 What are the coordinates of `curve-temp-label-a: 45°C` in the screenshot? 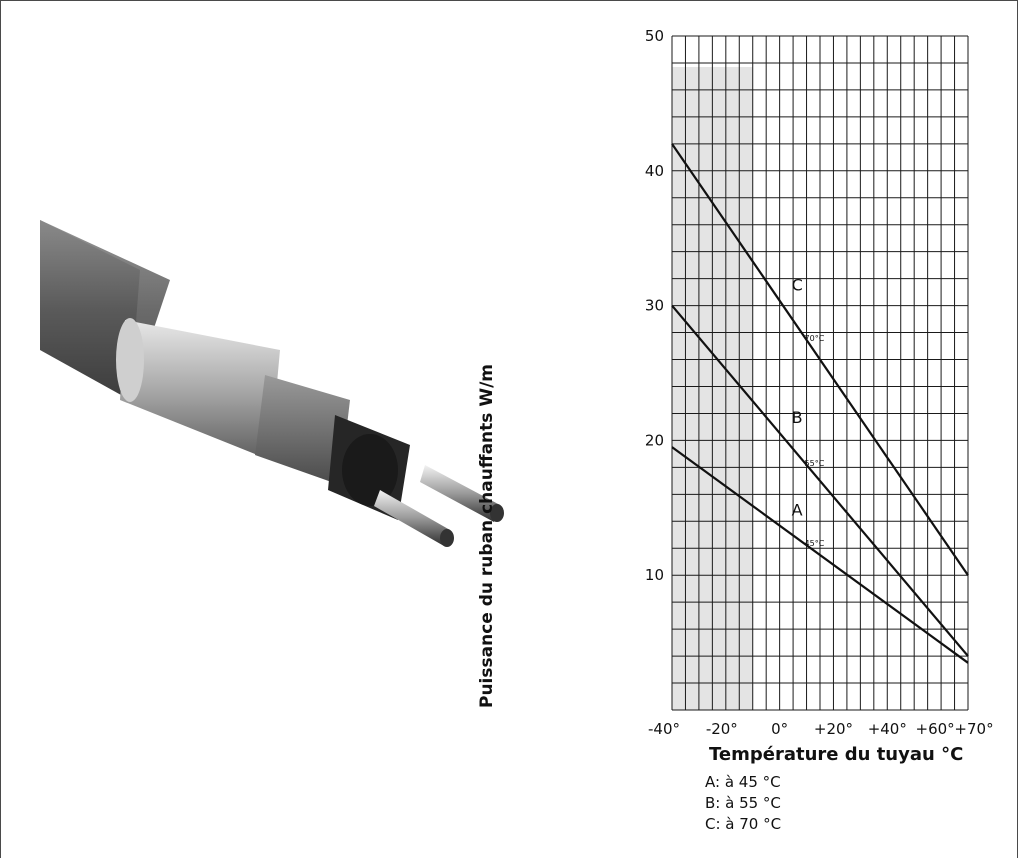 It's located at (815, 543).